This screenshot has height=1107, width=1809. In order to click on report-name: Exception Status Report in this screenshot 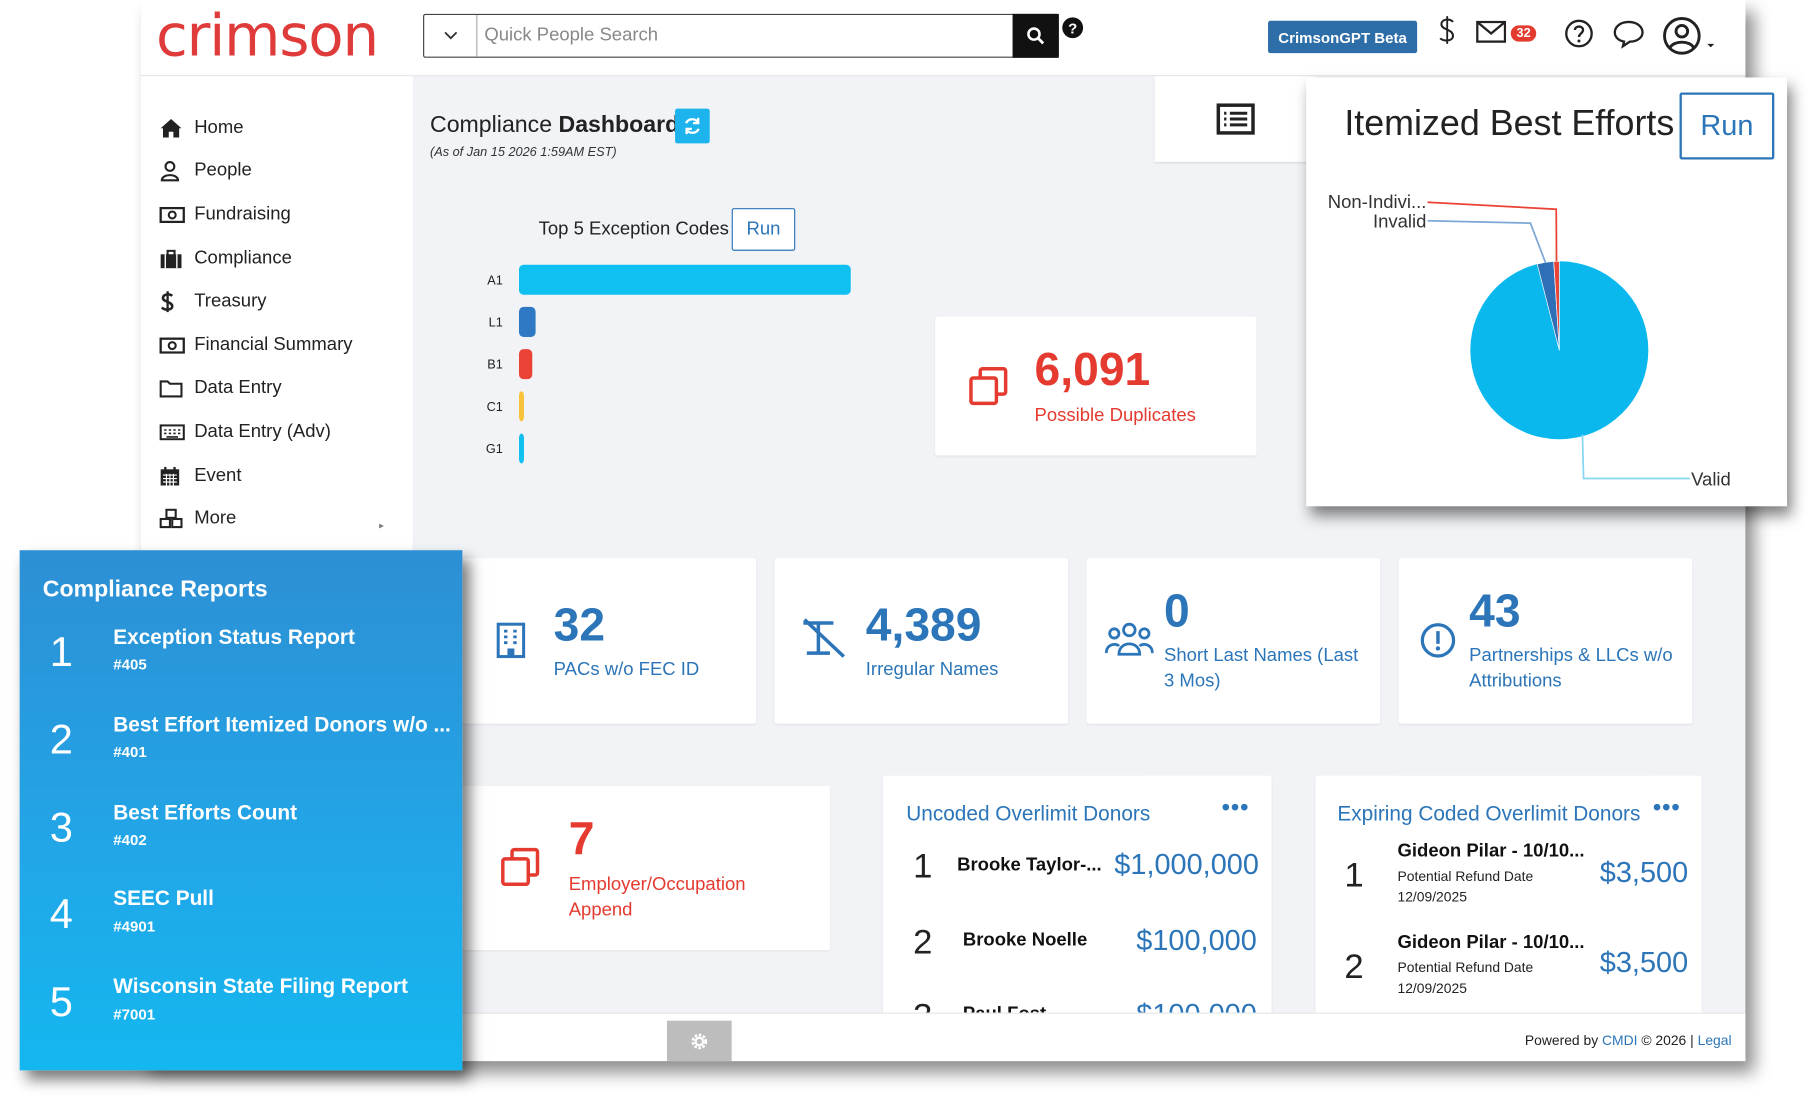, I will do `click(234, 637)`.